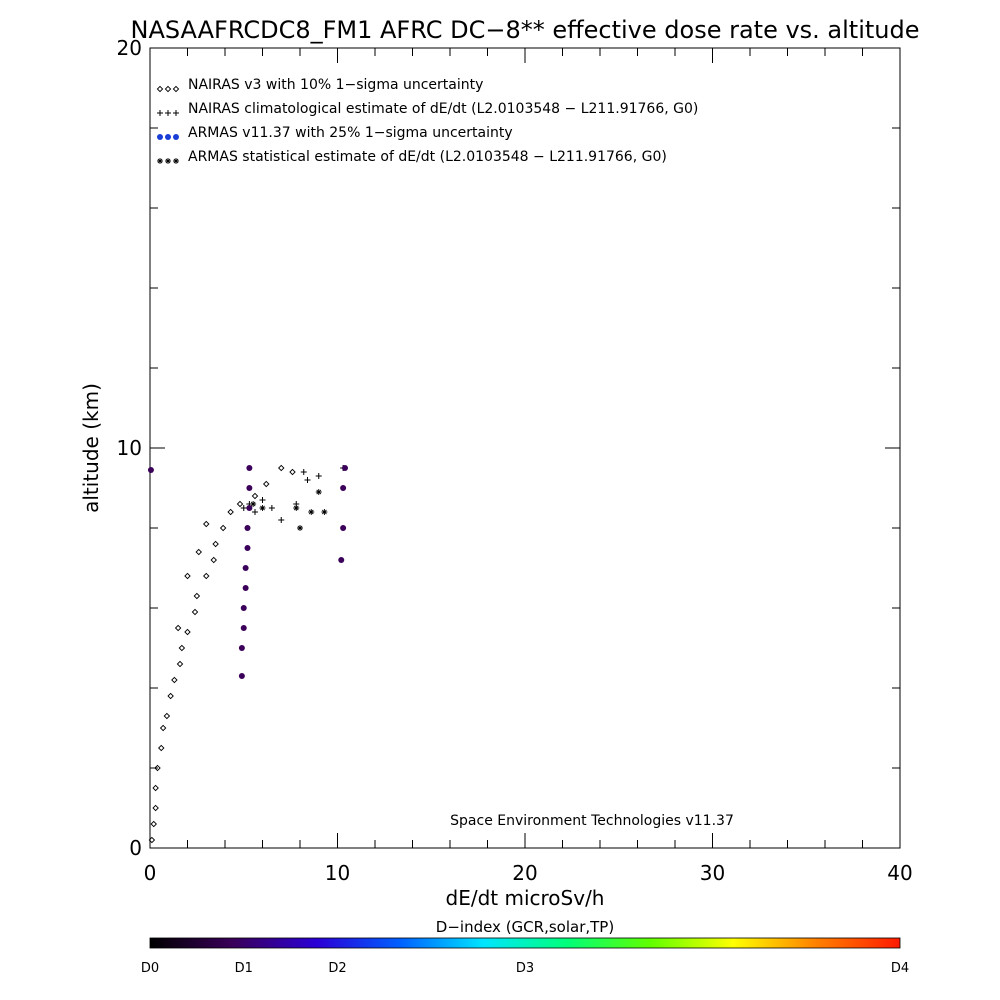  I want to click on x-tick-label: 10, so click(337, 873).